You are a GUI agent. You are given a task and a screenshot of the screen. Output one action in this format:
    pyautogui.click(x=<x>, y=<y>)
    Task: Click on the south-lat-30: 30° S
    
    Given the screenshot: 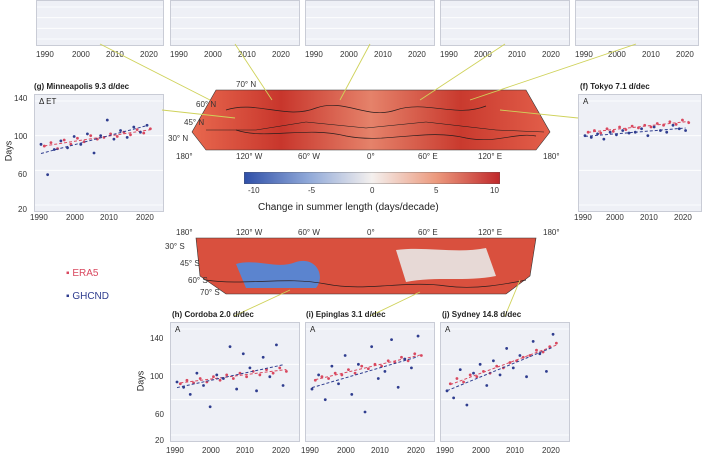 What is the action you would take?
    pyautogui.click(x=175, y=246)
    